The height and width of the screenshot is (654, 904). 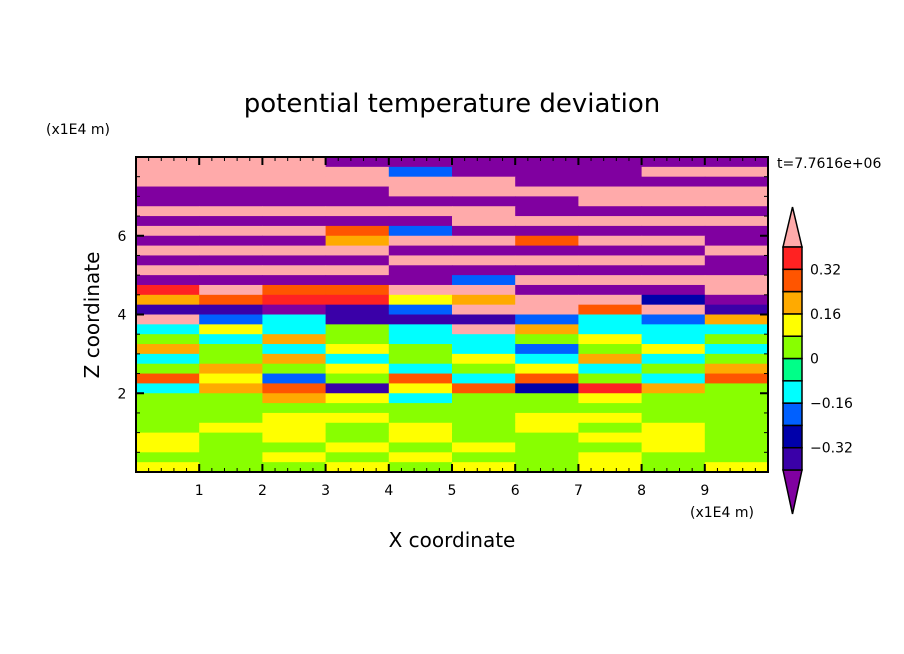 What do you see at coordinates (92, 315) in the screenshot?
I see `y-axis-label: Z coordinate` at bounding box center [92, 315].